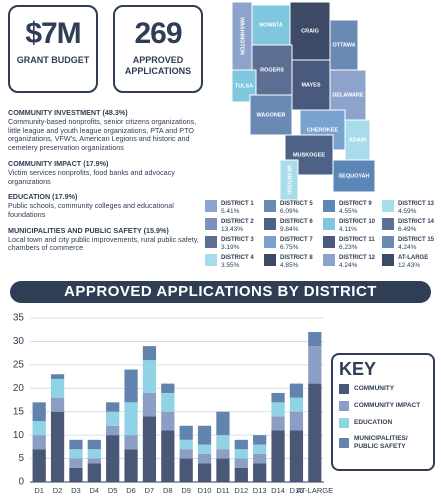 This screenshot has height=500, width=441. I want to click on district-name: DISTRICT 14, so click(416, 222).